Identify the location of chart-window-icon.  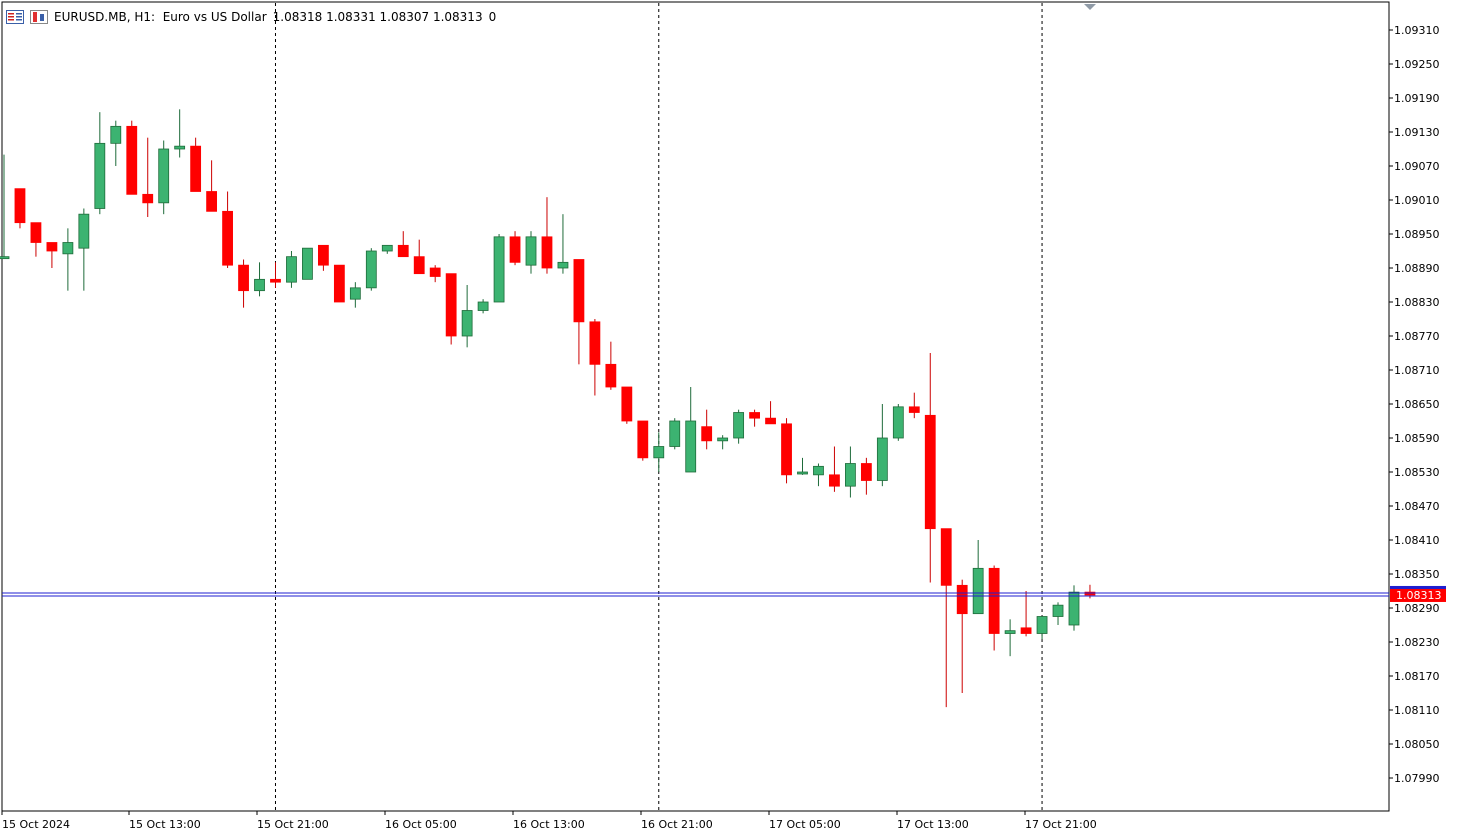
(15, 17).